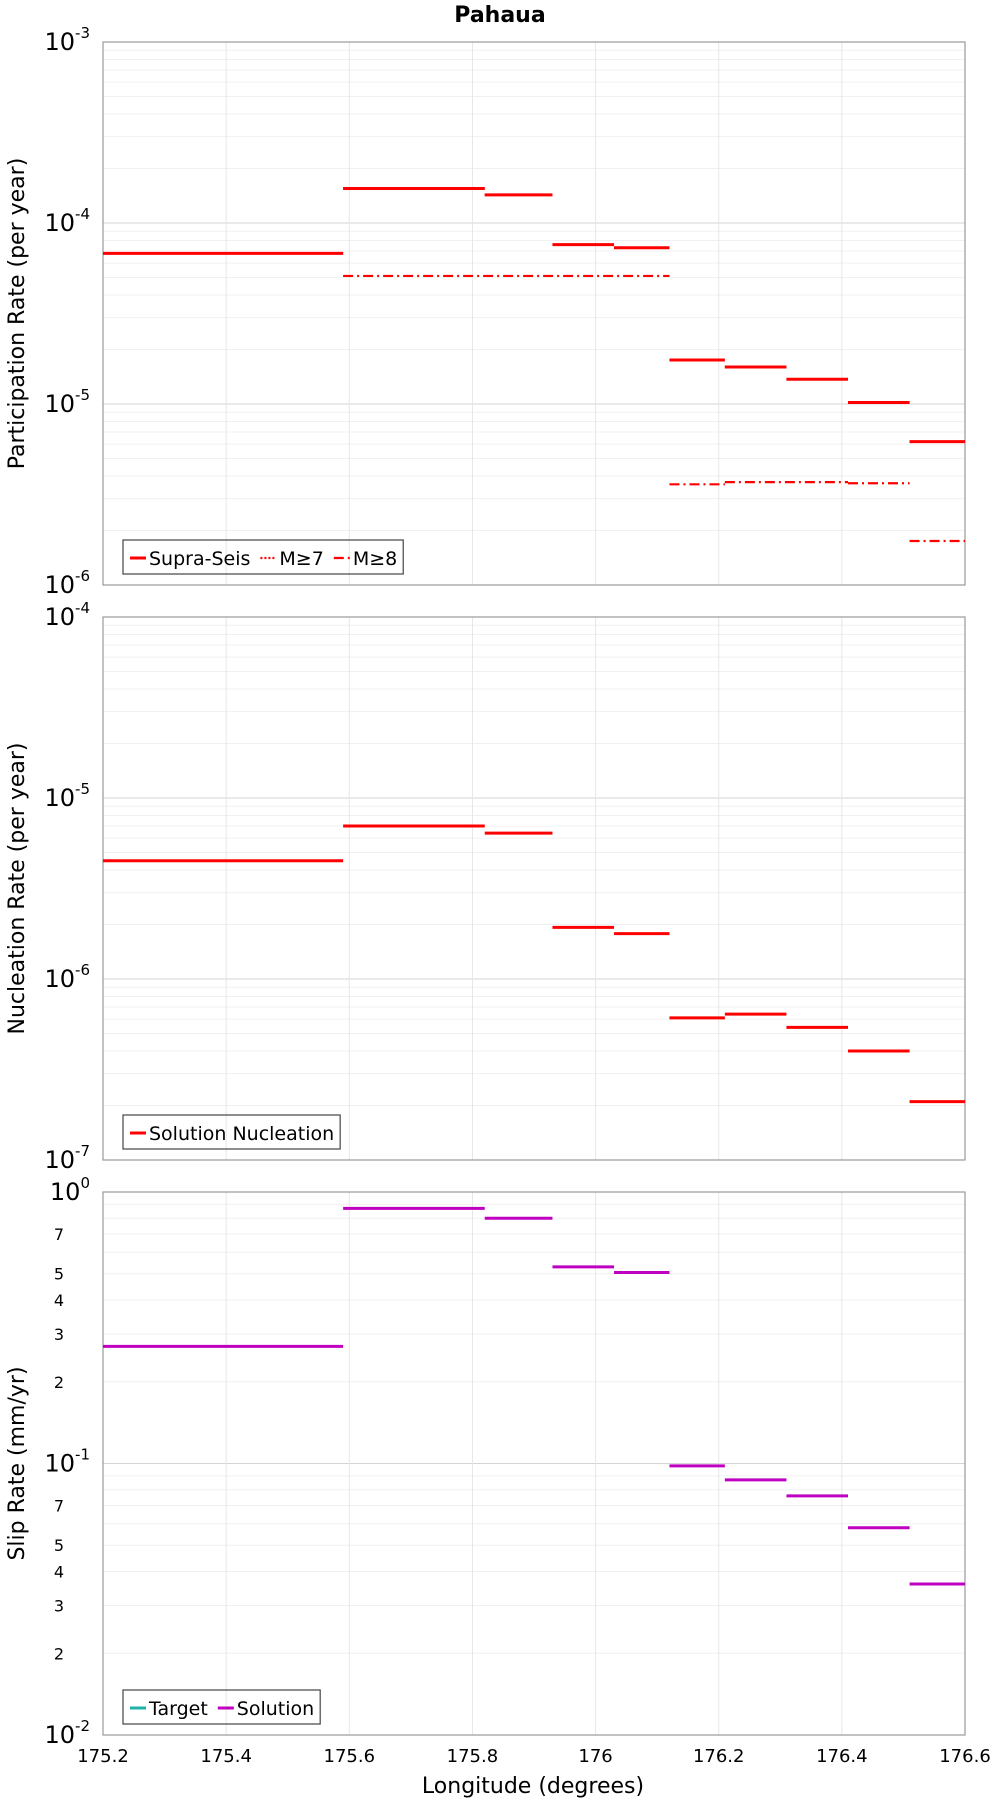 This screenshot has width=1000, height=1800. What do you see at coordinates (842, 1756) in the screenshot?
I see `x-tick-label: 176.4` at bounding box center [842, 1756].